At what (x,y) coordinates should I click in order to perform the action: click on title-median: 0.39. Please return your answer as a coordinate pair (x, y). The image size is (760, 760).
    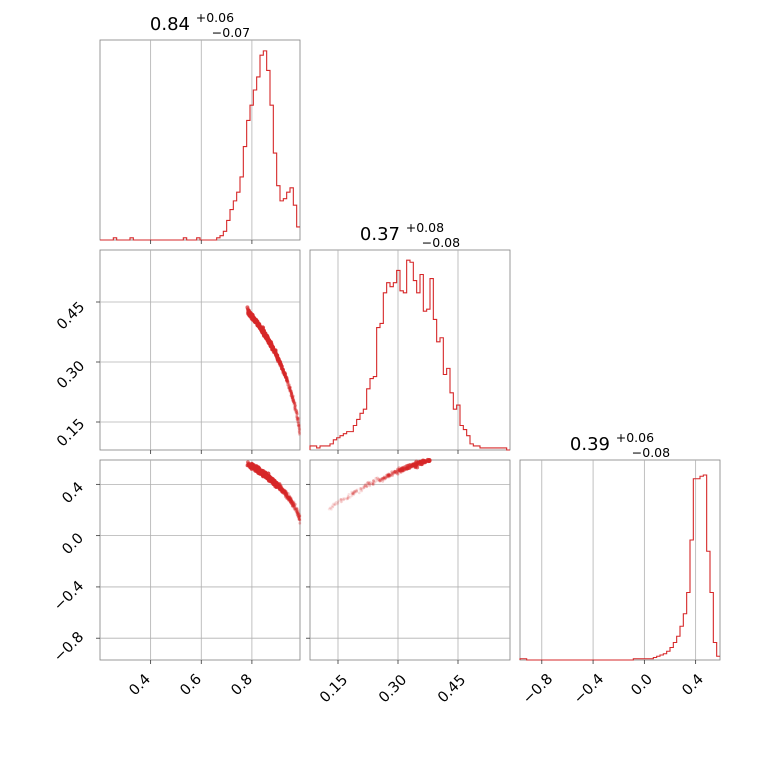
    Looking at the image, I should click on (590, 444).